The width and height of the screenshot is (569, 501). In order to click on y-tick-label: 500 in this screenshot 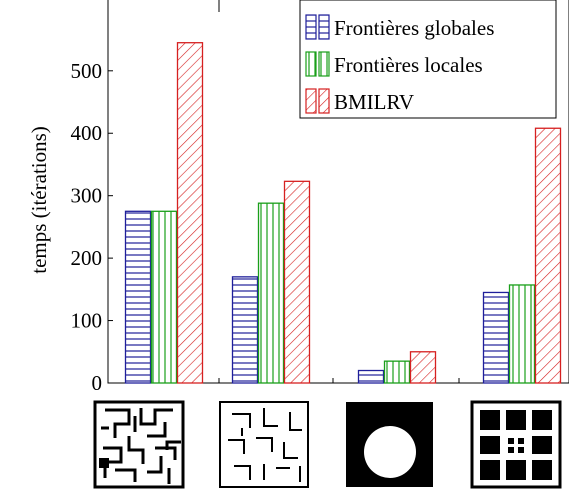, I will do `click(87, 71)`.